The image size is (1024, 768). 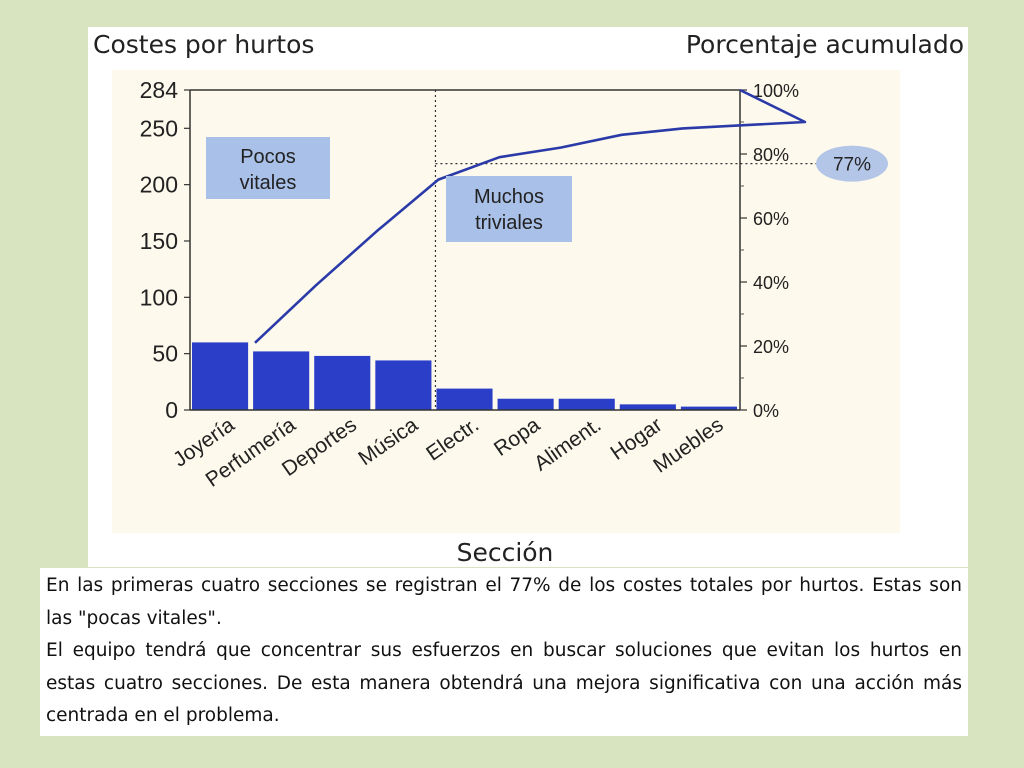 What do you see at coordinates (388, 441) in the screenshot?
I see `category-label: Música` at bounding box center [388, 441].